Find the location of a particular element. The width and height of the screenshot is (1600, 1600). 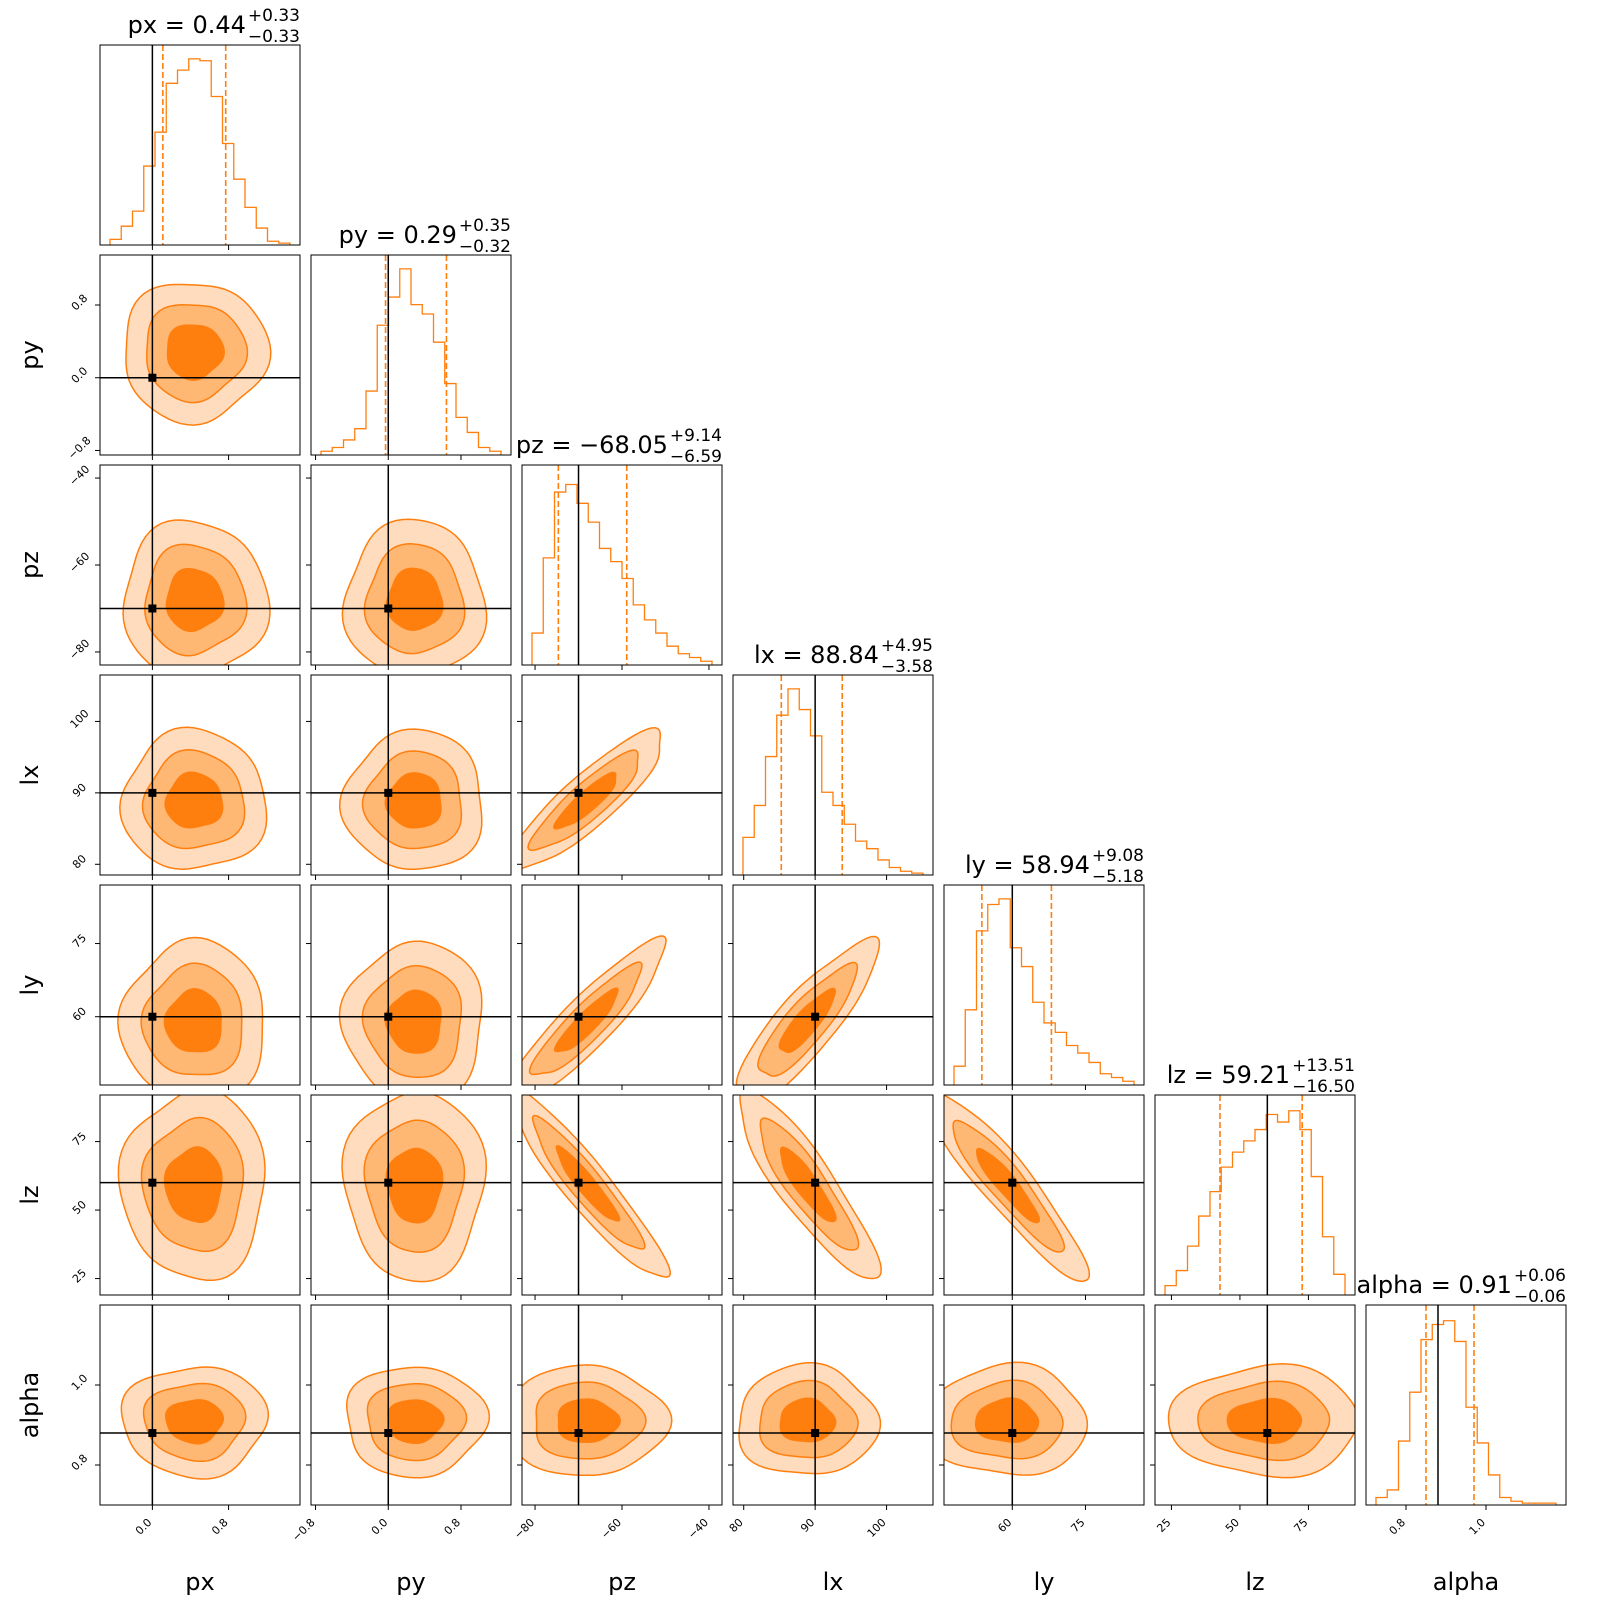

y-axis-label-py: py is located at coordinates (30, 354).